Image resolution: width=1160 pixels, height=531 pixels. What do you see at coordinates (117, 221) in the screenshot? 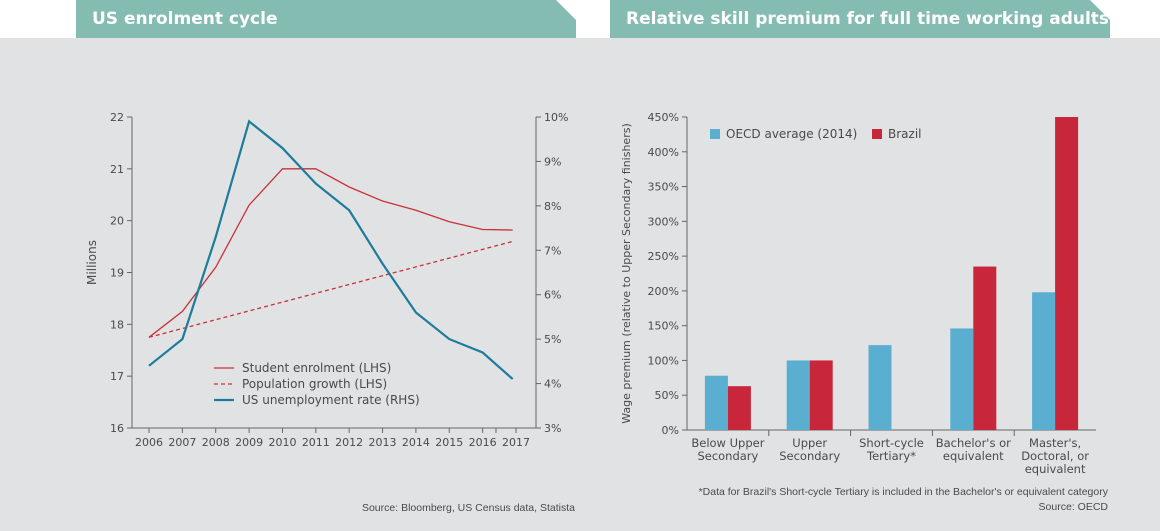
I see `y-tick-label: 20` at bounding box center [117, 221].